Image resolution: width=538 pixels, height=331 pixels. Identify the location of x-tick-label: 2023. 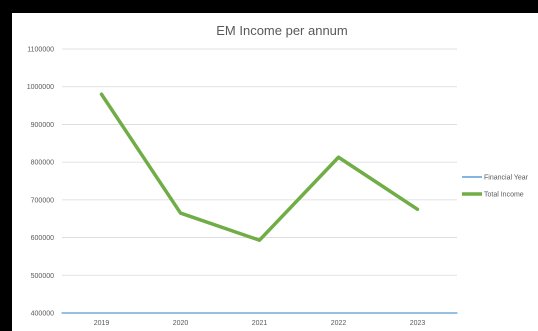
(418, 323).